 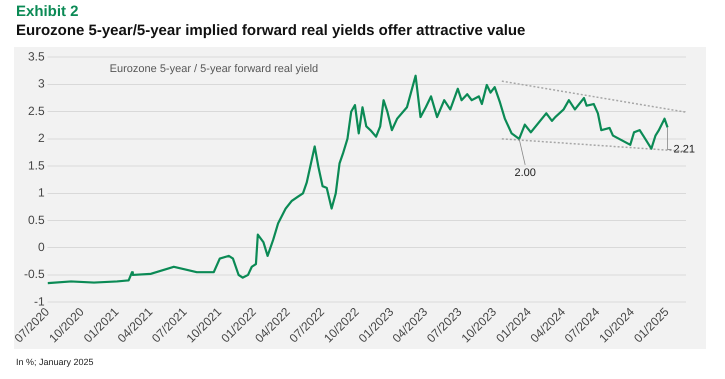 I want to click on chart-title: Exhibit 2, so click(x=47, y=11).